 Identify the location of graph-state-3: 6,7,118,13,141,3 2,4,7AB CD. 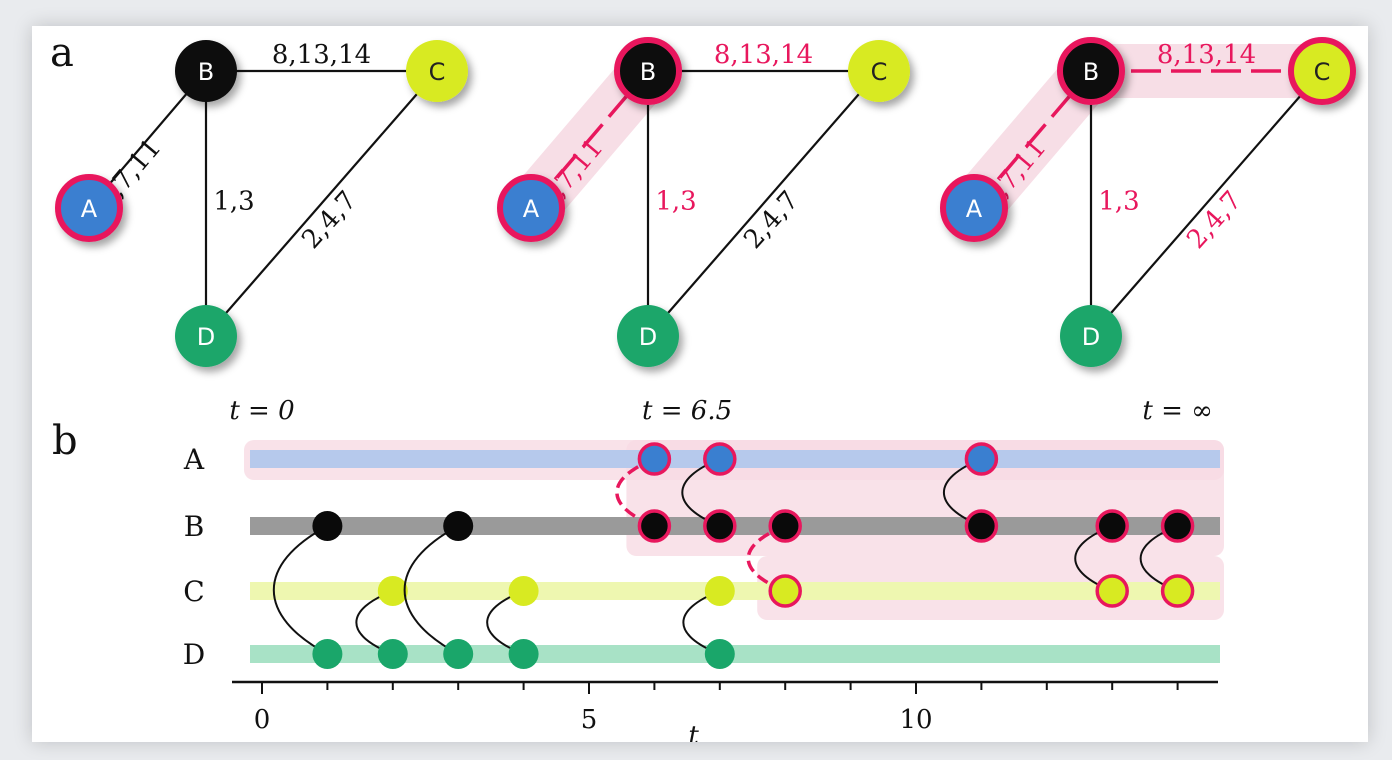
(1148, 202).